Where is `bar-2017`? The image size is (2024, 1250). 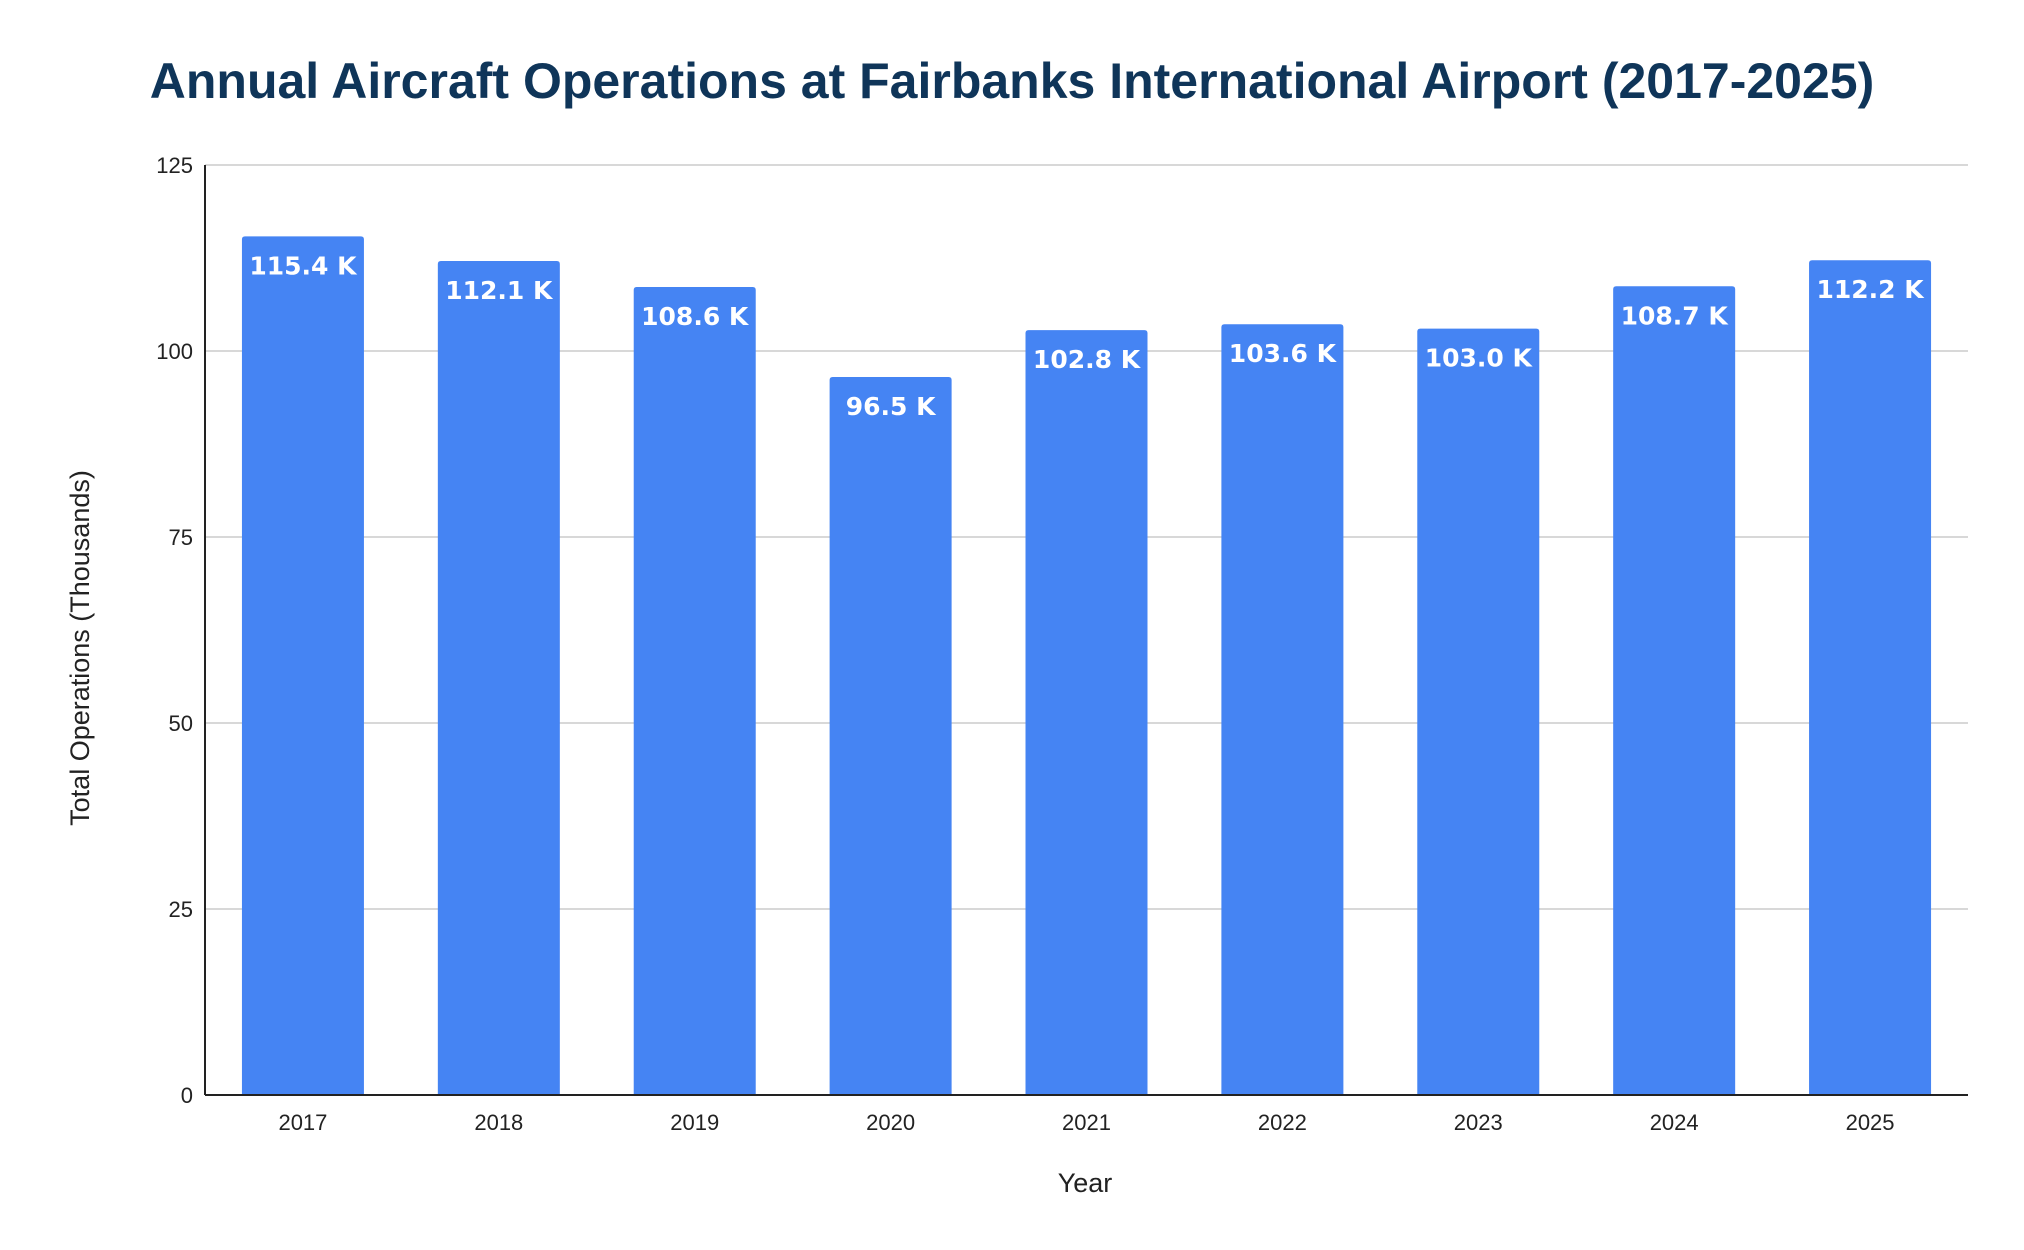 bar-2017 is located at coordinates (302, 665).